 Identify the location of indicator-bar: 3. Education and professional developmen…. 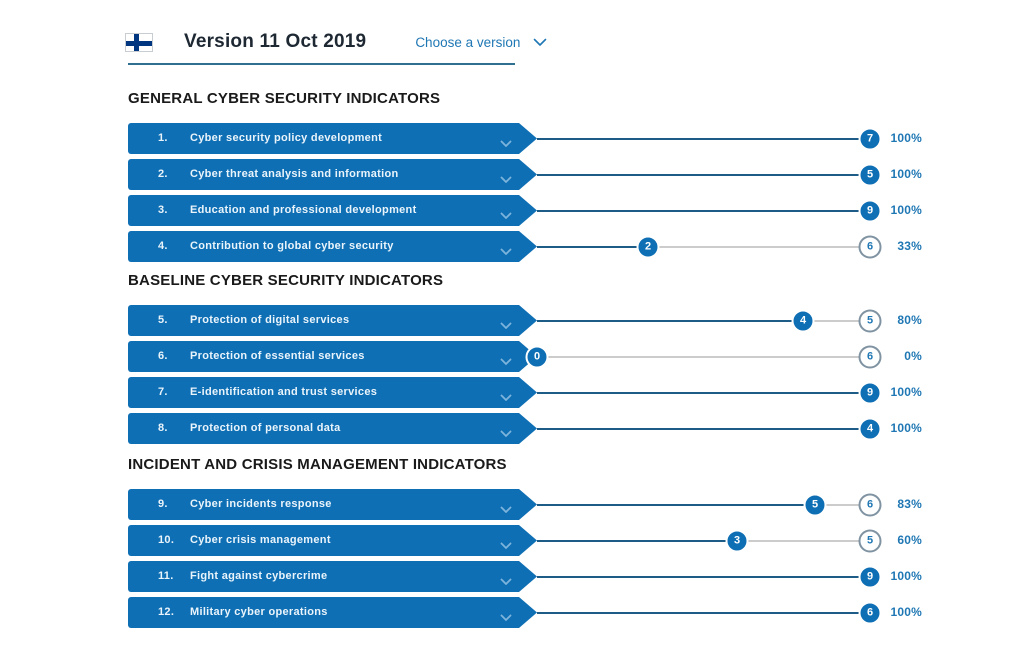
(332, 210).